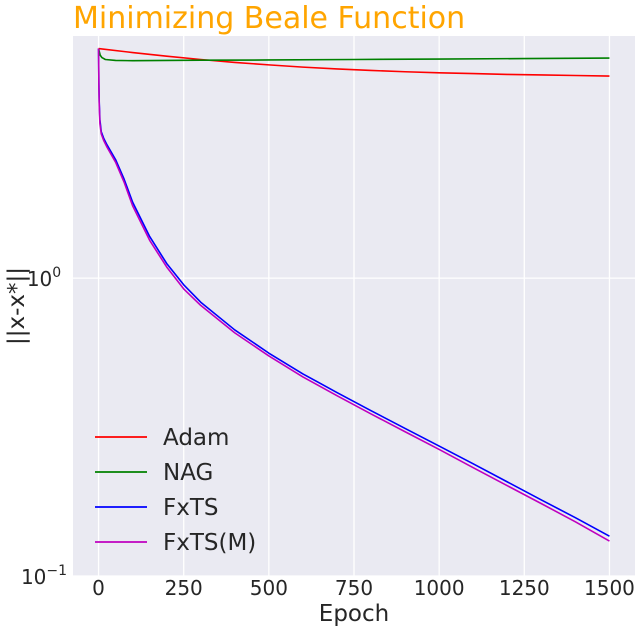  I want to click on legend-label: FxTS, so click(191, 508).